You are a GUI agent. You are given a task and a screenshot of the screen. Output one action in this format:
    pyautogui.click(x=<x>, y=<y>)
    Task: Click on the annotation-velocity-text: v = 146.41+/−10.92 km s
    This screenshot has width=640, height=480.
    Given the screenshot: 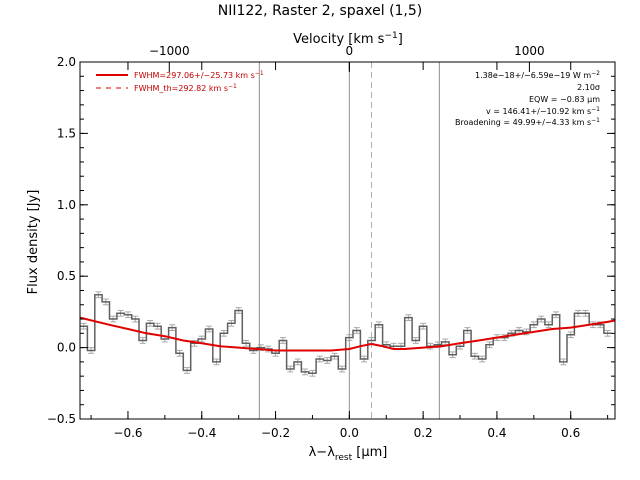 What is the action you would take?
    pyautogui.click(x=538, y=111)
    